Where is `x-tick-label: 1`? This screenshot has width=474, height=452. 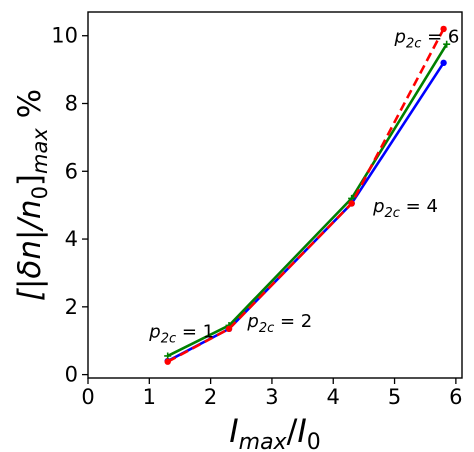
x-tick-label: 1 is located at coordinates (149, 397).